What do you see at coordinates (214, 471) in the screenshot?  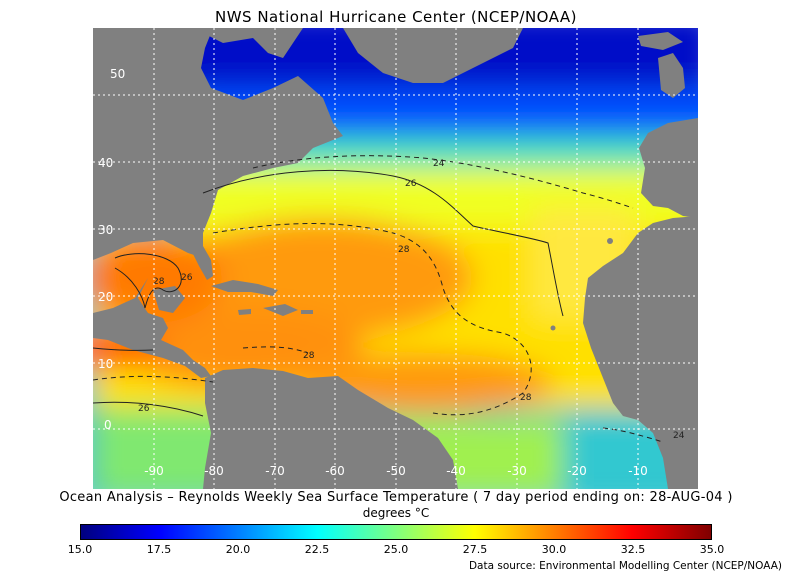 I see `lon-label: -80` at bounding box center [214, 471].